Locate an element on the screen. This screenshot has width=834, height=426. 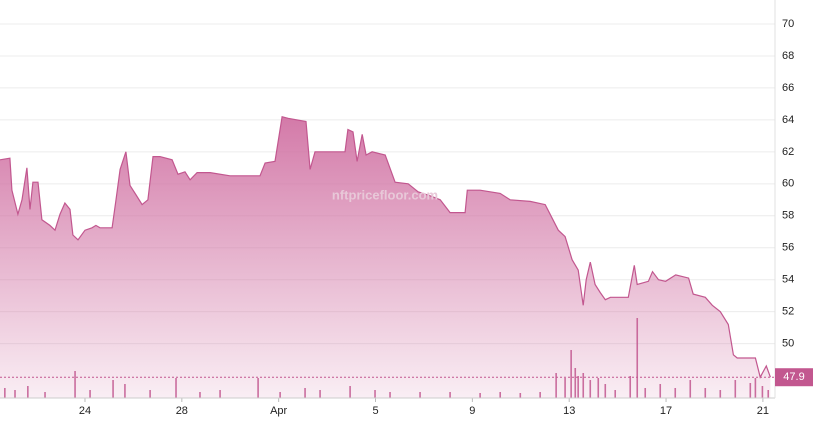
x-tick-label: 5 is located at coordinates (375, 411).